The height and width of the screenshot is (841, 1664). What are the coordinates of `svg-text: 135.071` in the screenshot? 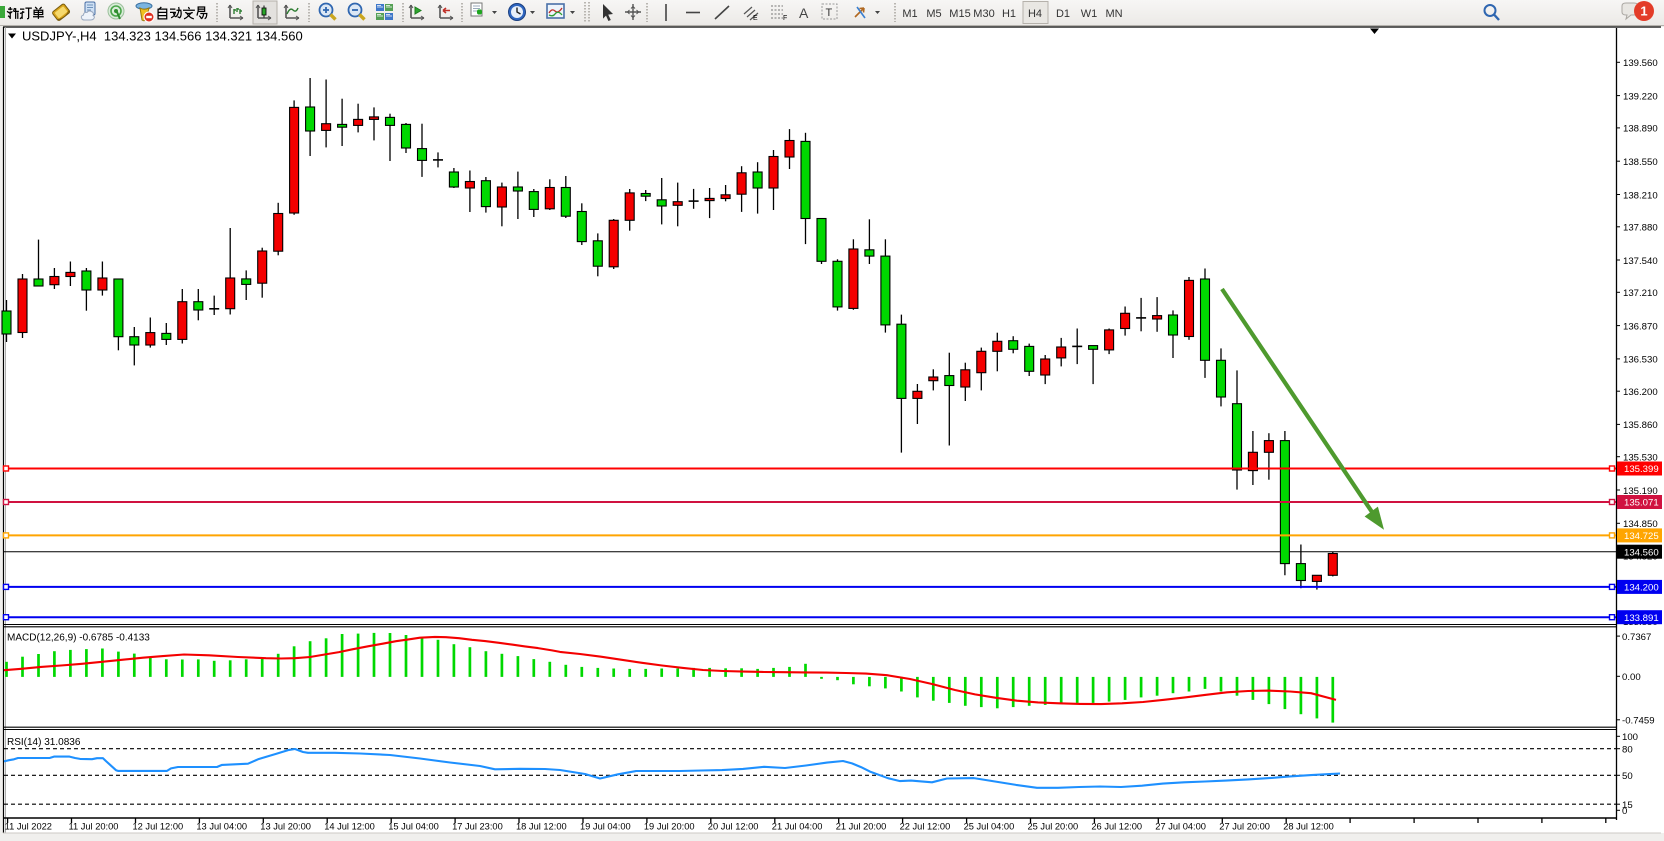 It's located at (1641, 503).